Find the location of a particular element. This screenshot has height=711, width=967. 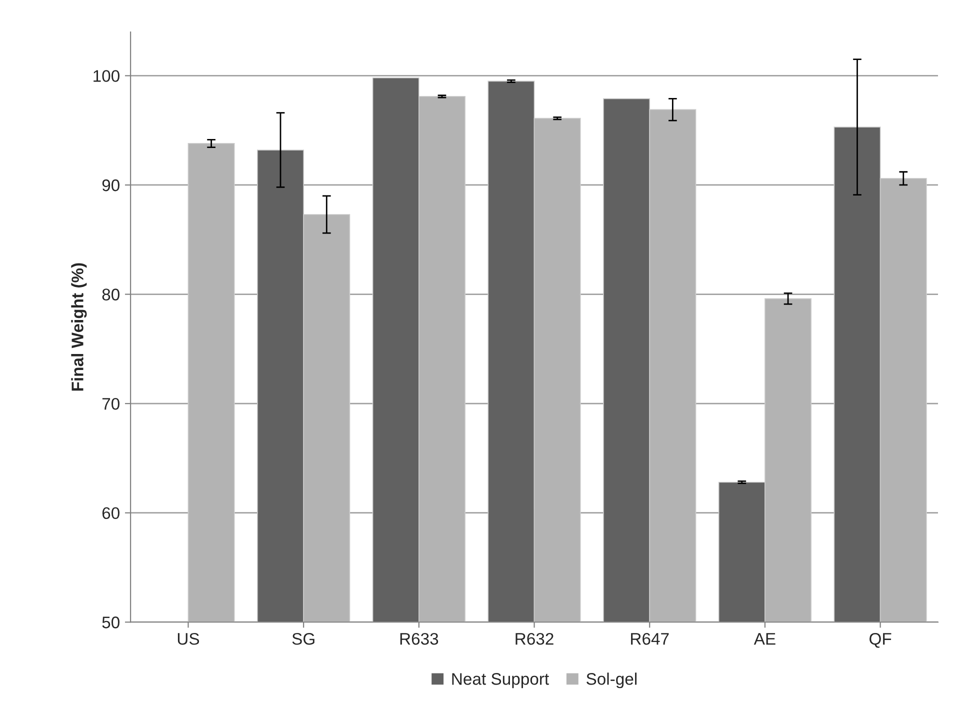

x-tick-label: SG is located at coordinates (303, 638).